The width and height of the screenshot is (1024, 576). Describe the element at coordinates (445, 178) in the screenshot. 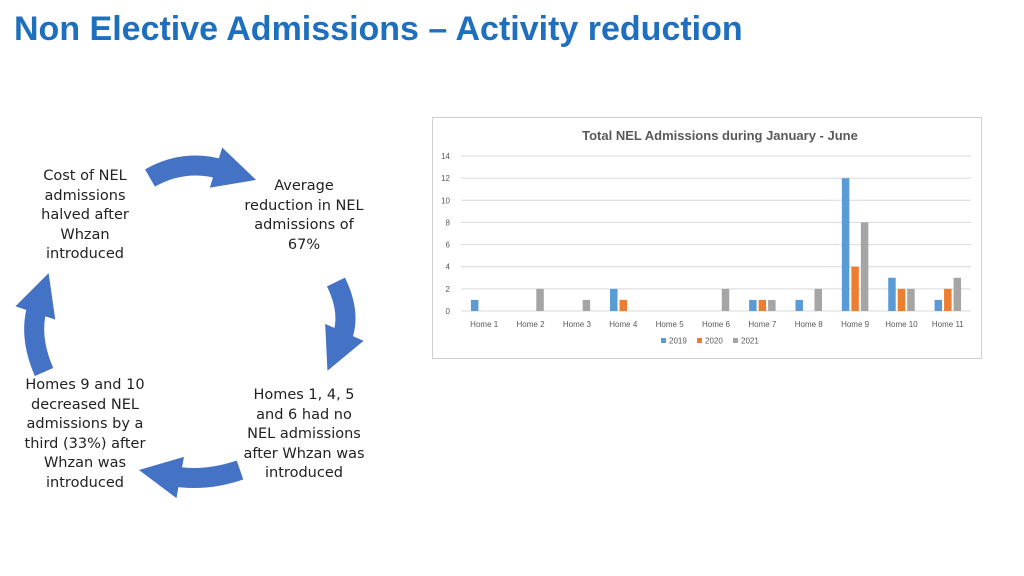

I see `y-tick-label: 12` at that location.